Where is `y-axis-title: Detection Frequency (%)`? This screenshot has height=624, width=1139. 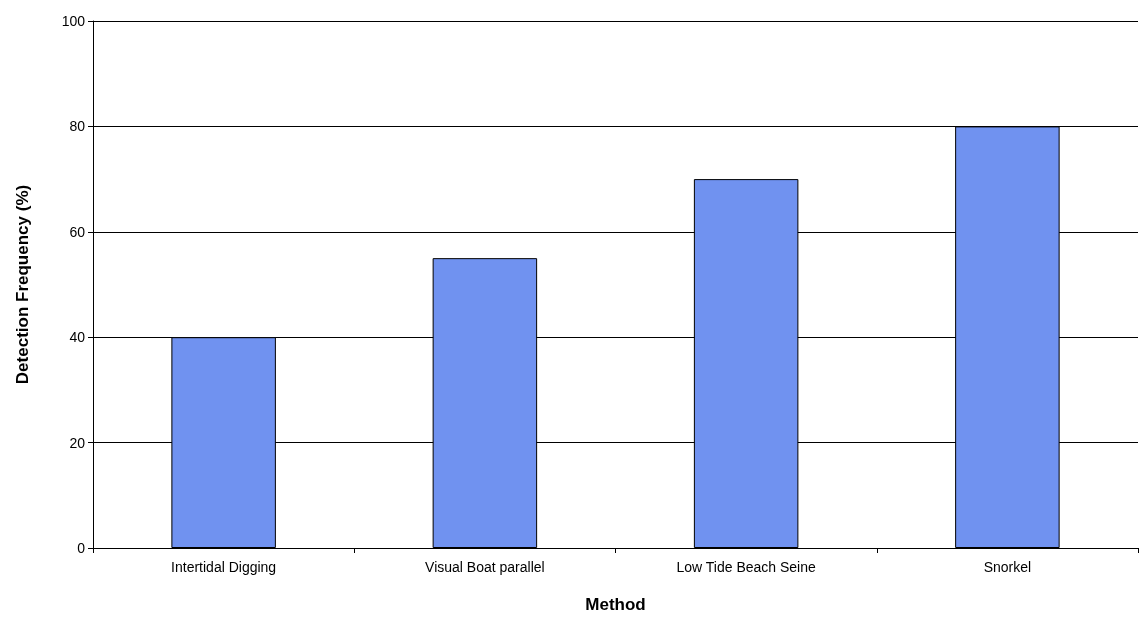
y-axis-title: Detection Frequency (%) is located at coordinates (22, 284).